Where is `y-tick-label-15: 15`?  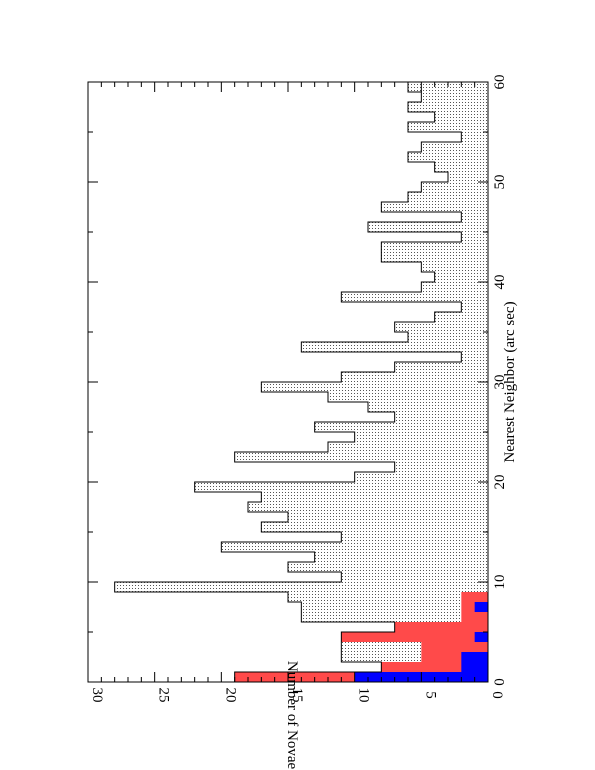 y-tick-label-15: 15 is located at coordinates (297, 695).